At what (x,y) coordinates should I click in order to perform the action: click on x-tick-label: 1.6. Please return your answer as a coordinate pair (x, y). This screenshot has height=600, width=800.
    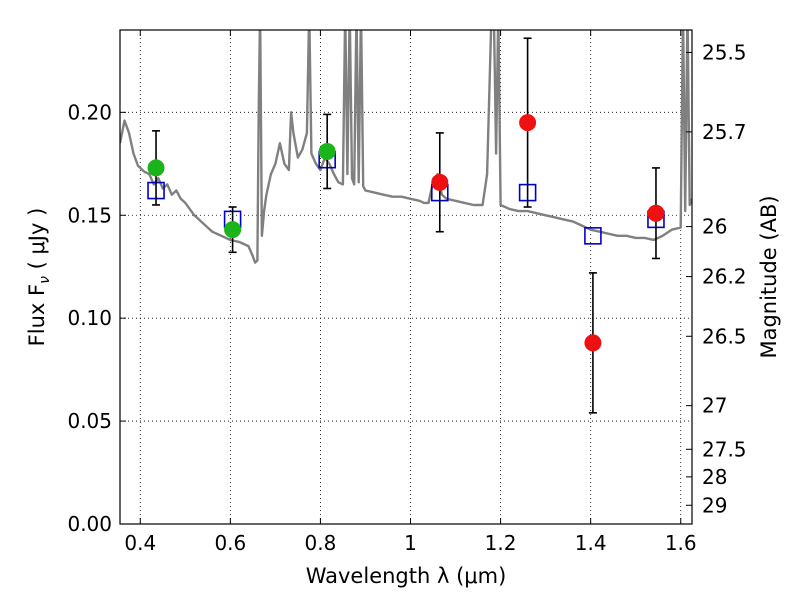
    Looking at the image, I should click on (681, 543).